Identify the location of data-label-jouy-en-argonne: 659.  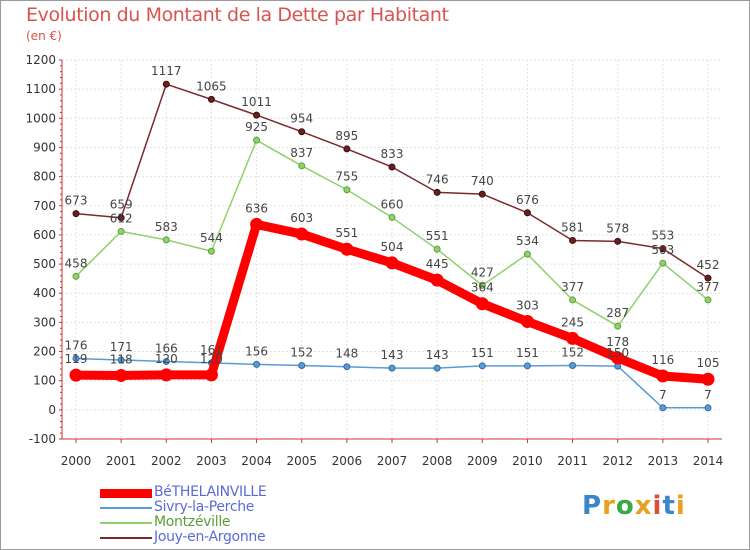
(121, 205).